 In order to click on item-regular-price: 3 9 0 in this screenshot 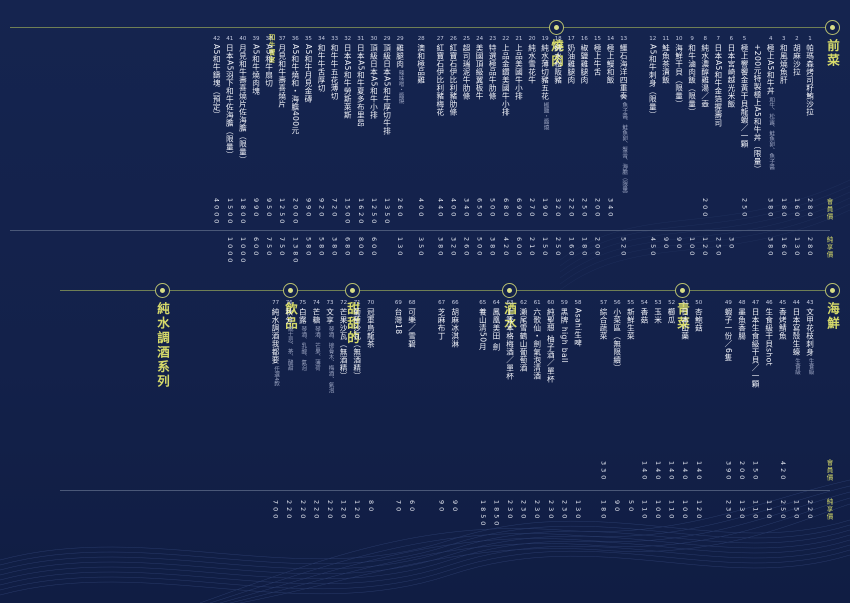, I will do `click(728, 470)`.